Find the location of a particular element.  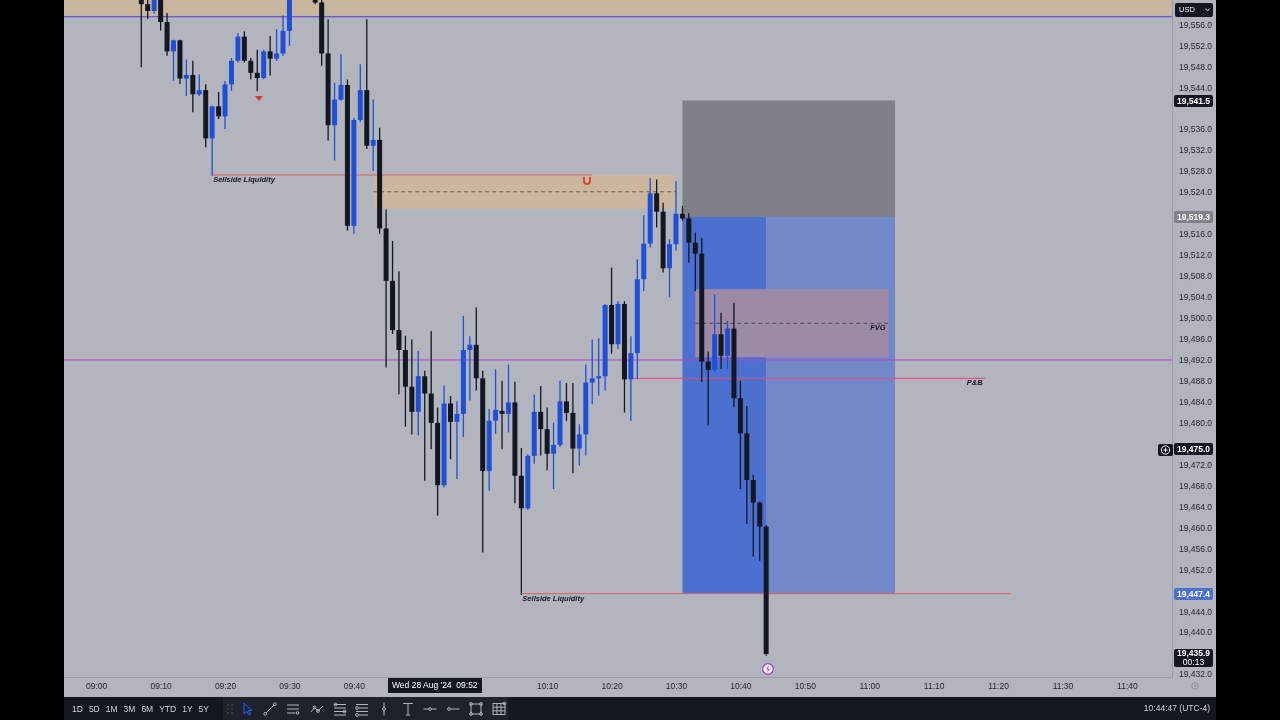

x-tick-label: 09:20 is located at coordinates (225, 685).